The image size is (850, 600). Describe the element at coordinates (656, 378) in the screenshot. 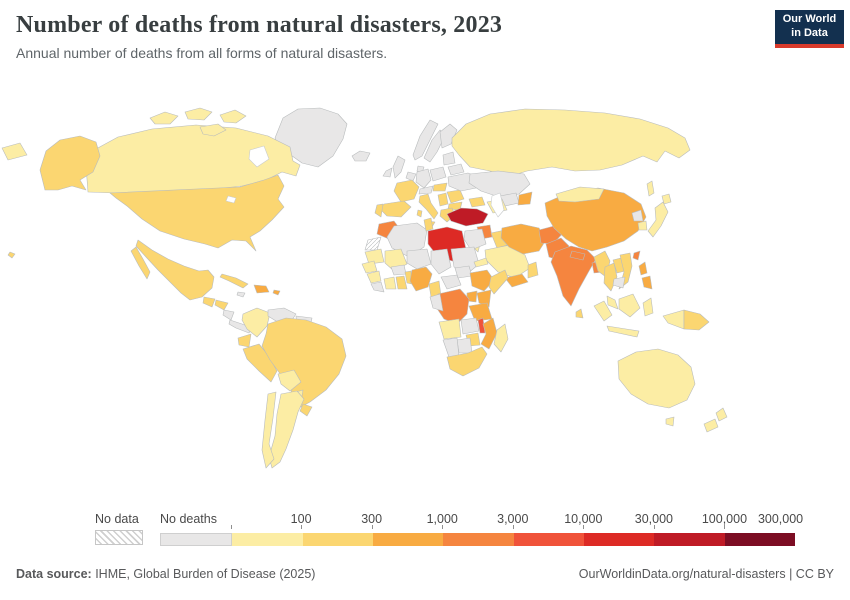

I see `country-australia` at that location.